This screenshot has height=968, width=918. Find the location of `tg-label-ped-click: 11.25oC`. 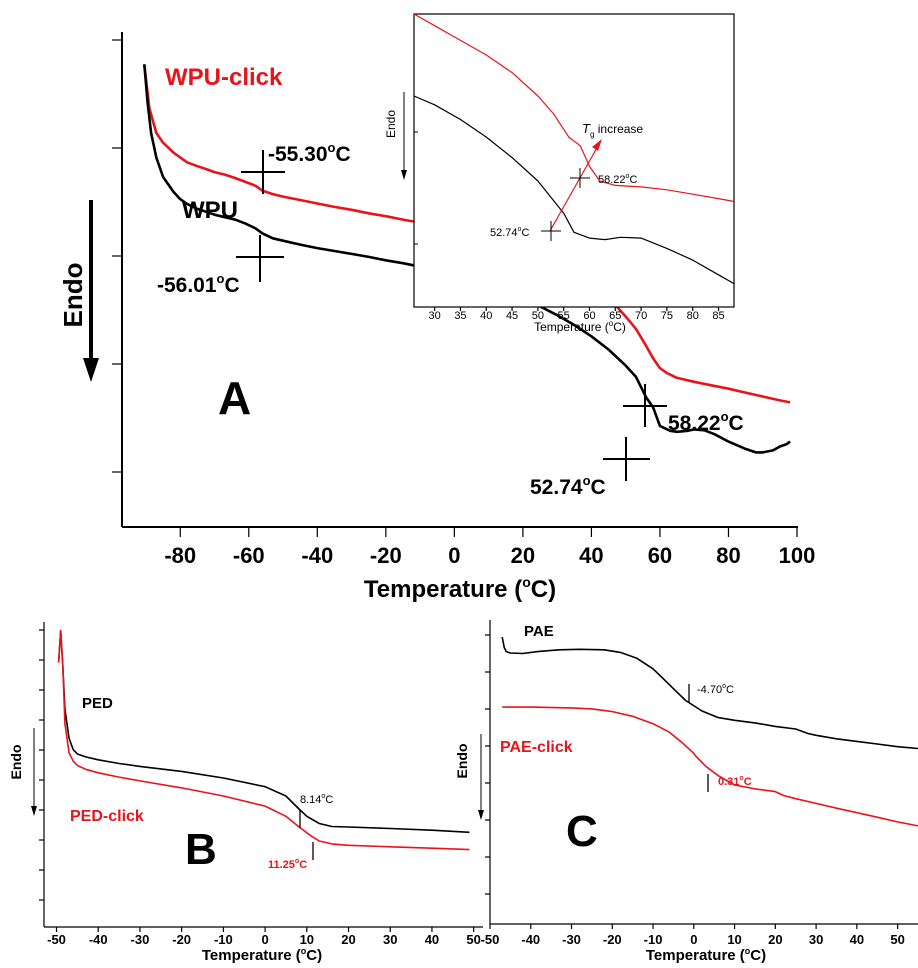

tg-label-ped-click: 11.25oC is located at coordinates (287, 864).